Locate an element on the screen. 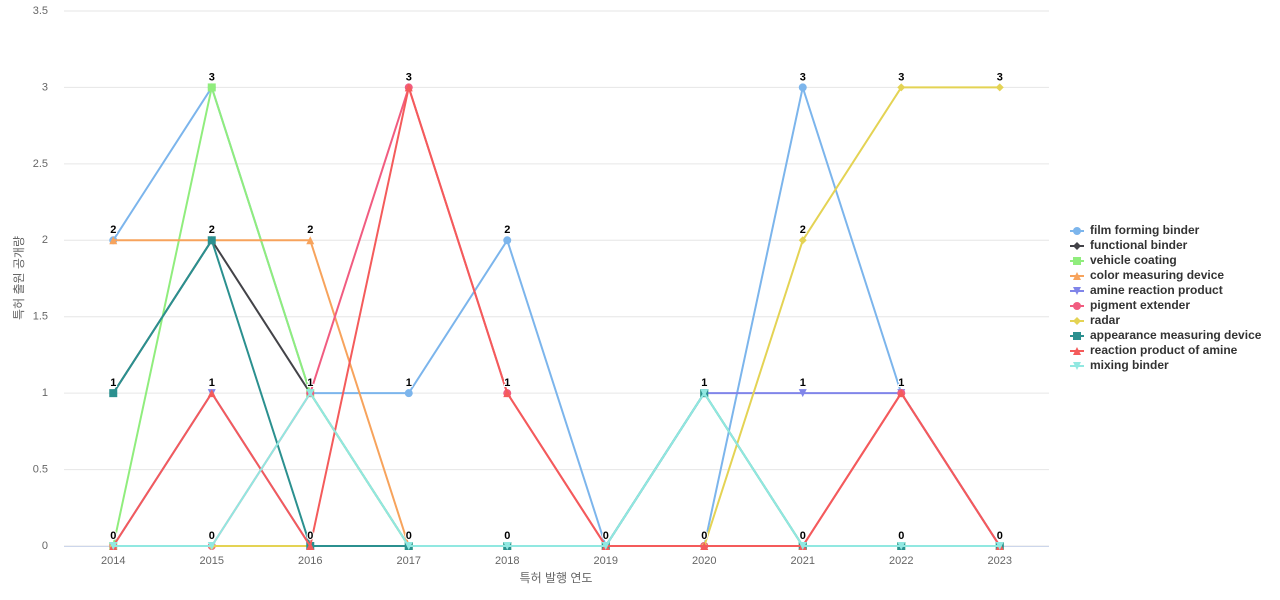 The width and height of the screenshot is (1280, 600). x-tick-label: 2016 is located at coordinates (310, 561).